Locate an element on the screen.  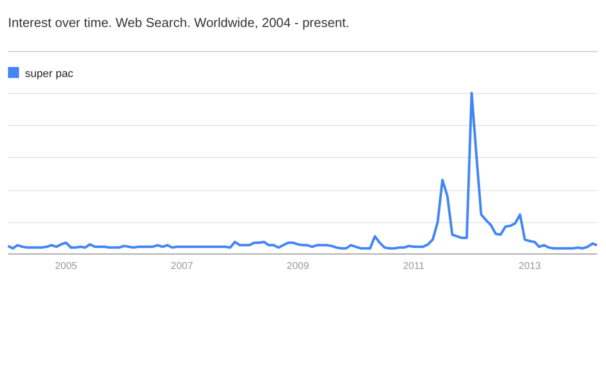
x-tick-label: 2007 is located at coordinates (182, 266).